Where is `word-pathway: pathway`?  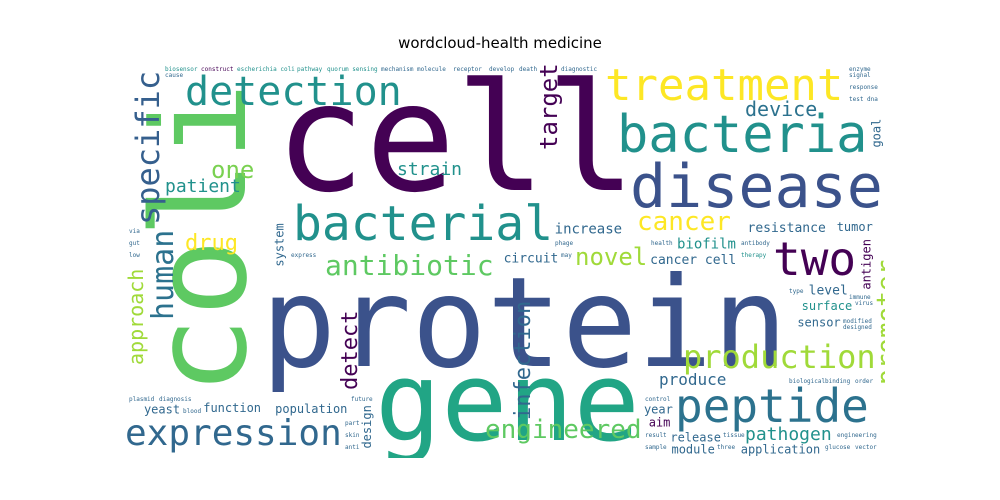 word-pathway: pathway is located at coordinates (310, 69).